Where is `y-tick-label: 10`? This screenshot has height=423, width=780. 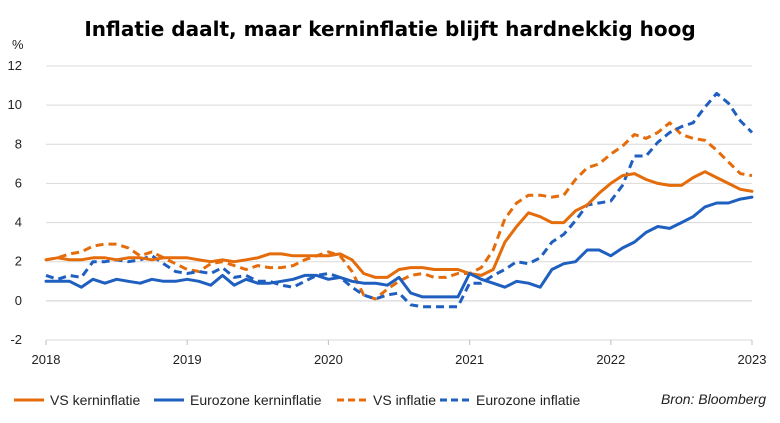 y-tick-label: 10 is located at coordinates (15, 104).